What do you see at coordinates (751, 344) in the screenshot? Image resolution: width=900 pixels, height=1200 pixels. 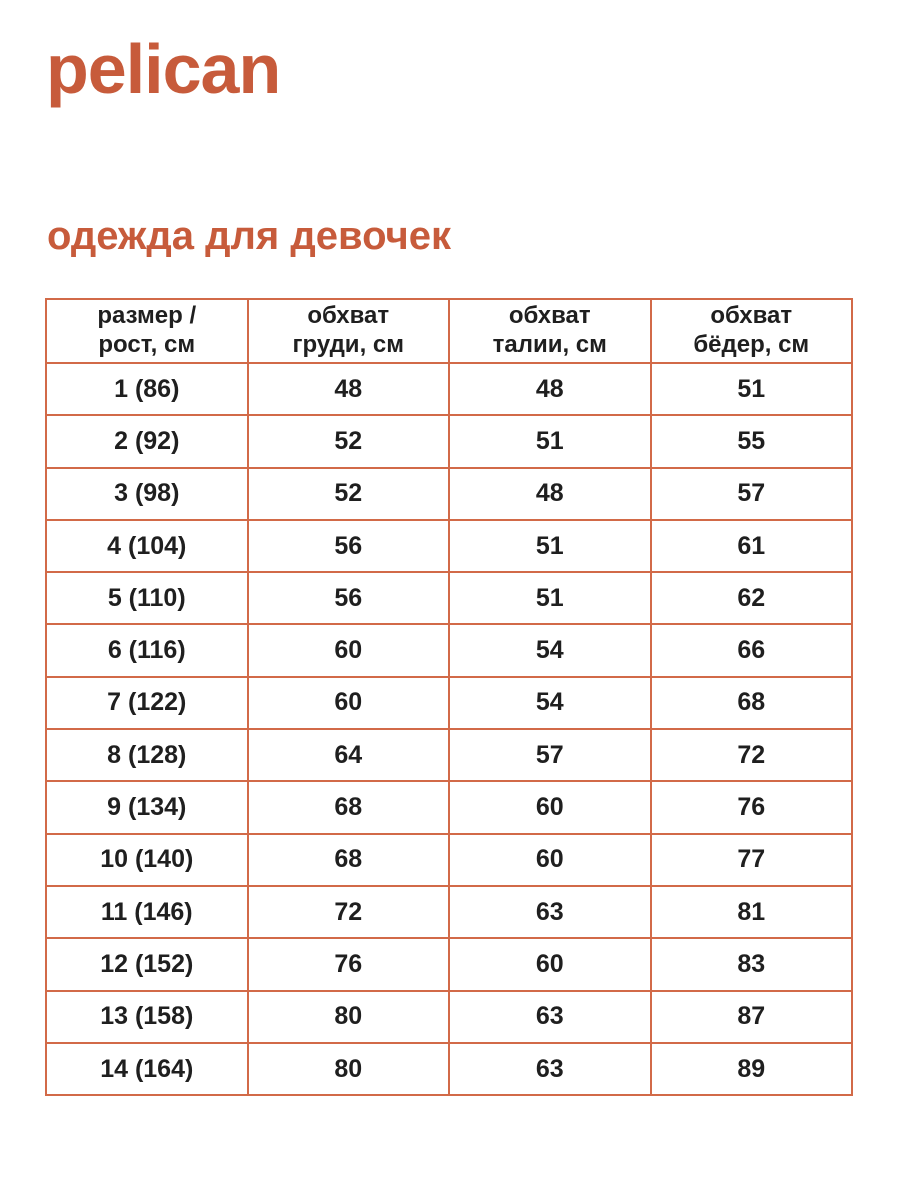 I see `header-label-line: бёдер, см` at bounding box center [751, 344].